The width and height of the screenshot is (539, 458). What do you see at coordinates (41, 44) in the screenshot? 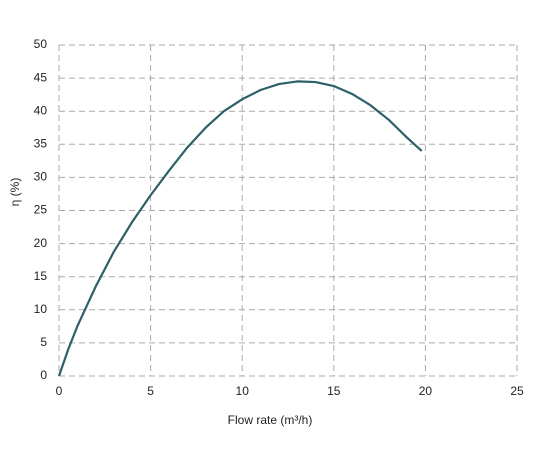
I see `y-tick-label: 50` at bounding box center [41, 44].